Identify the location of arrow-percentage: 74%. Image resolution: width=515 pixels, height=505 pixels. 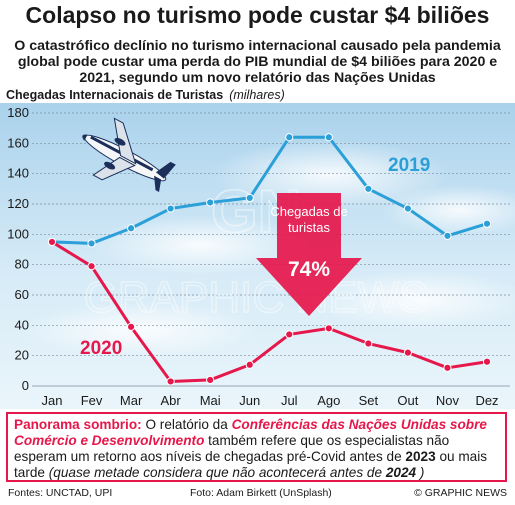
(309, 269).